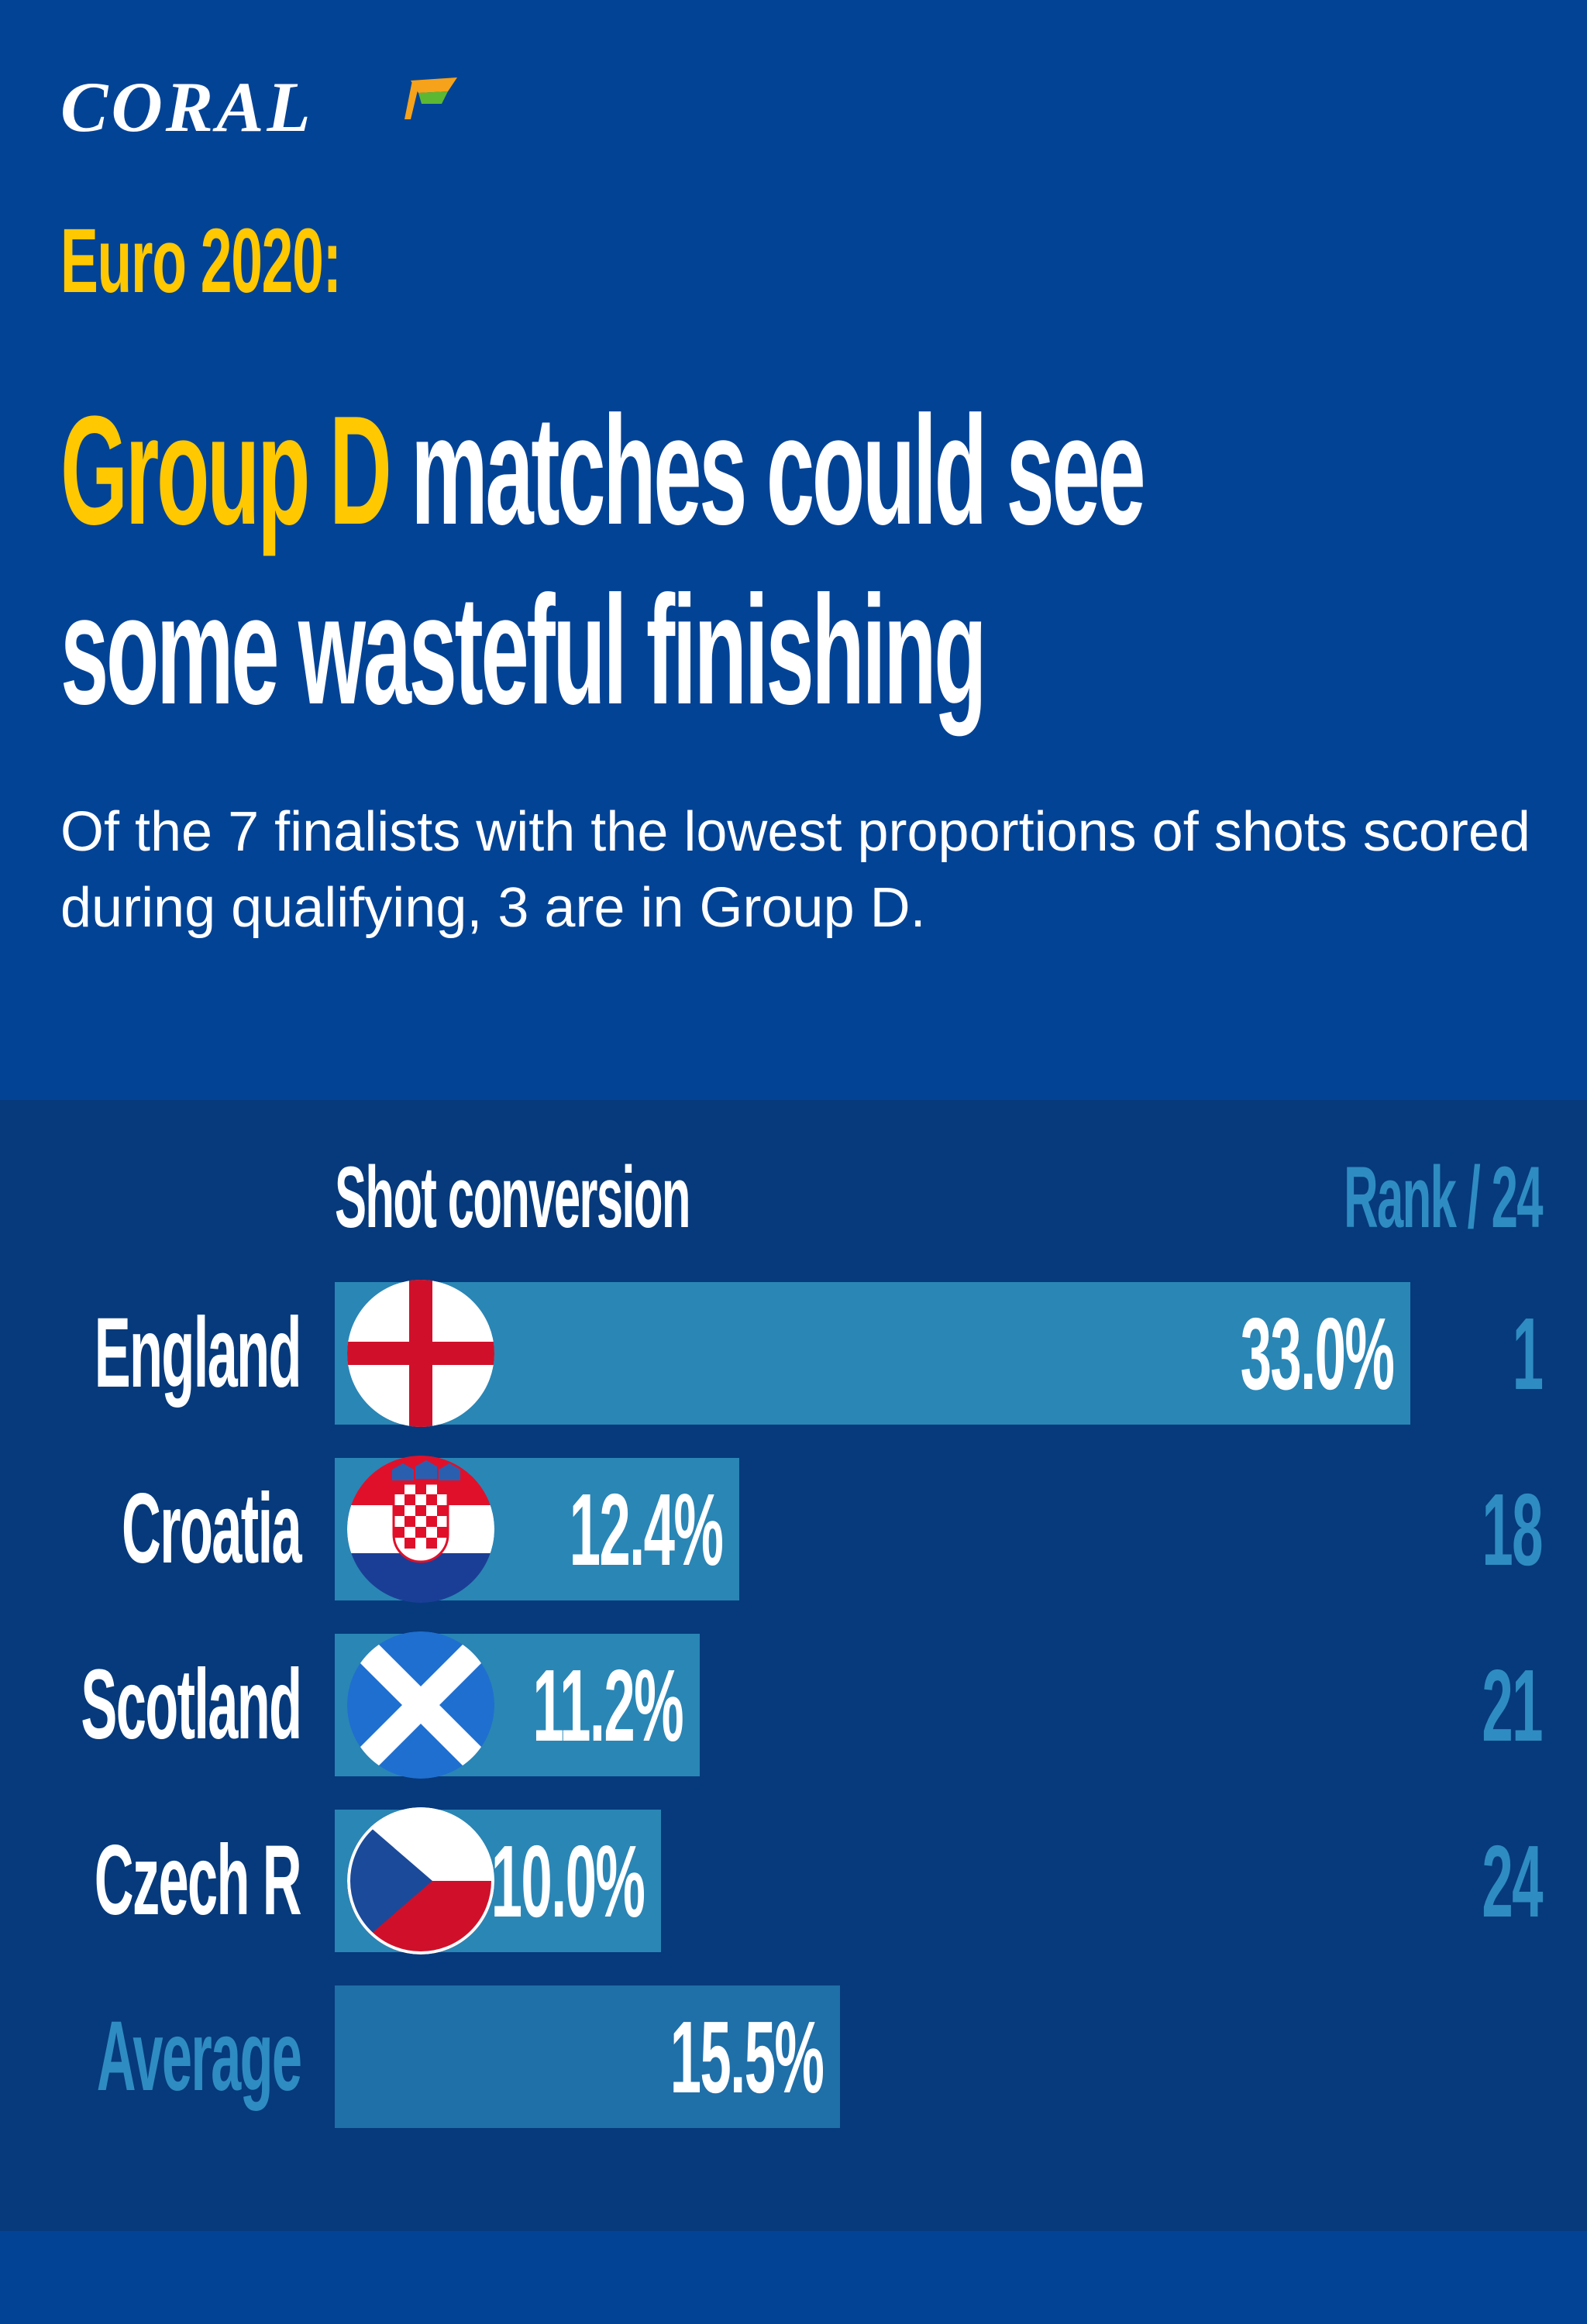 This screenshot has width=1587, height=2324. I want to click on headline-line1: matches could see, so click(767, 470).